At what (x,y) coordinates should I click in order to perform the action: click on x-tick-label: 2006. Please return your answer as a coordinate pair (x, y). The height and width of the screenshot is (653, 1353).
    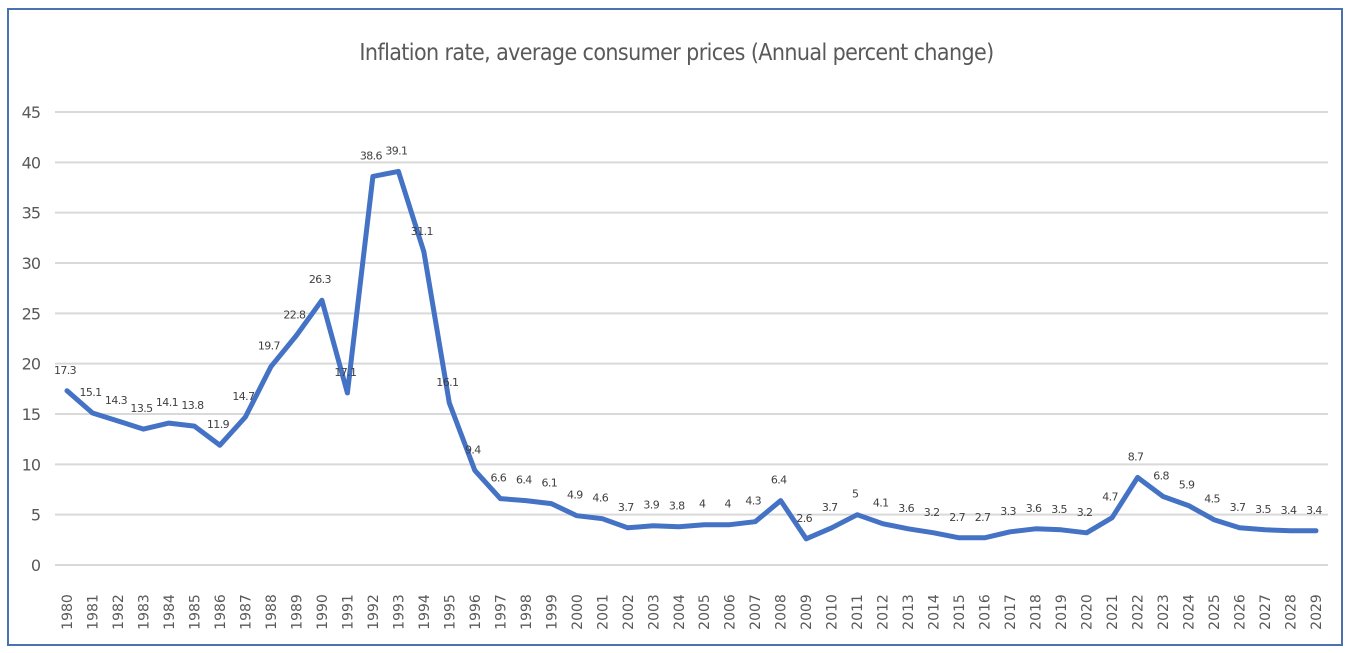
    Looking at the image, I should click on (731, 612).